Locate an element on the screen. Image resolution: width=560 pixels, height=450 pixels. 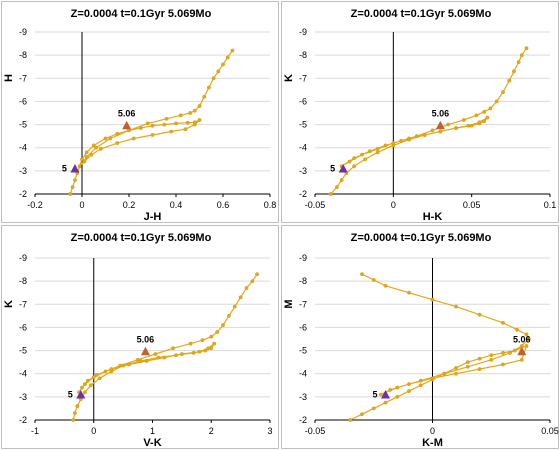
marker-label: 5 is located at coordinates (374, 395).